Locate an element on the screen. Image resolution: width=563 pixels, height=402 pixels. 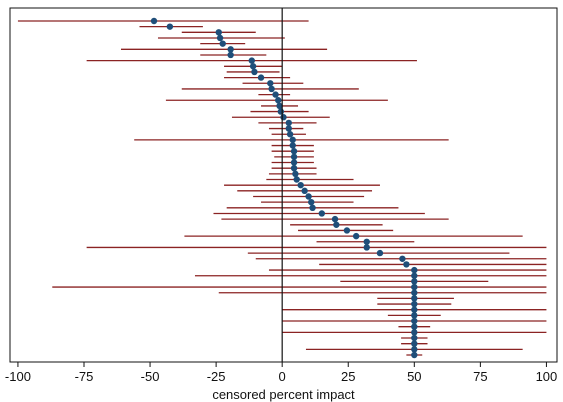
x-tick-label: -50 is located at coordinates (150, 376).